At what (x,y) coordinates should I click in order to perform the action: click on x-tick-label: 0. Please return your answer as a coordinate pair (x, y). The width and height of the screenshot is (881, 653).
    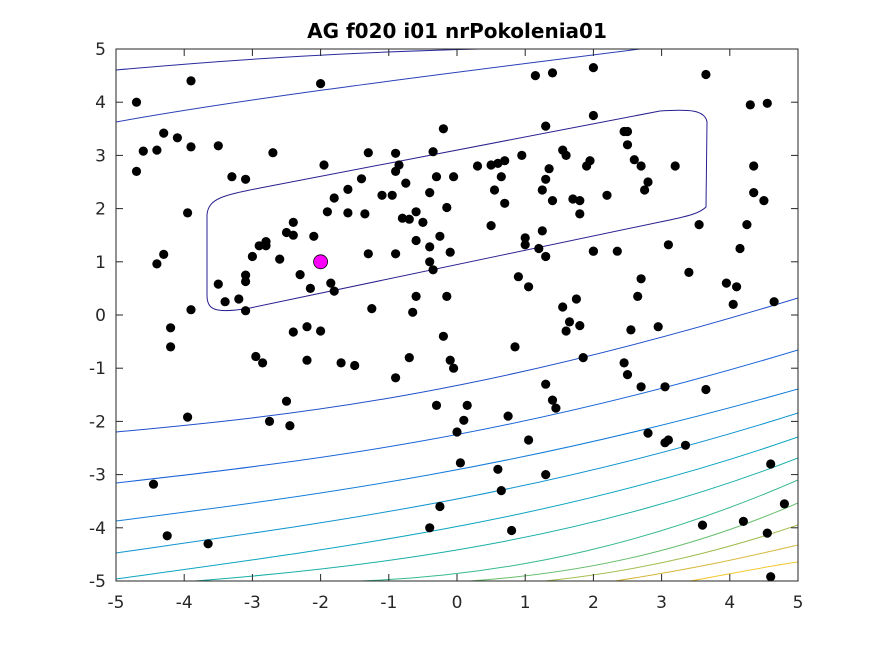
    Looking at the image, I should click on (457, 603).